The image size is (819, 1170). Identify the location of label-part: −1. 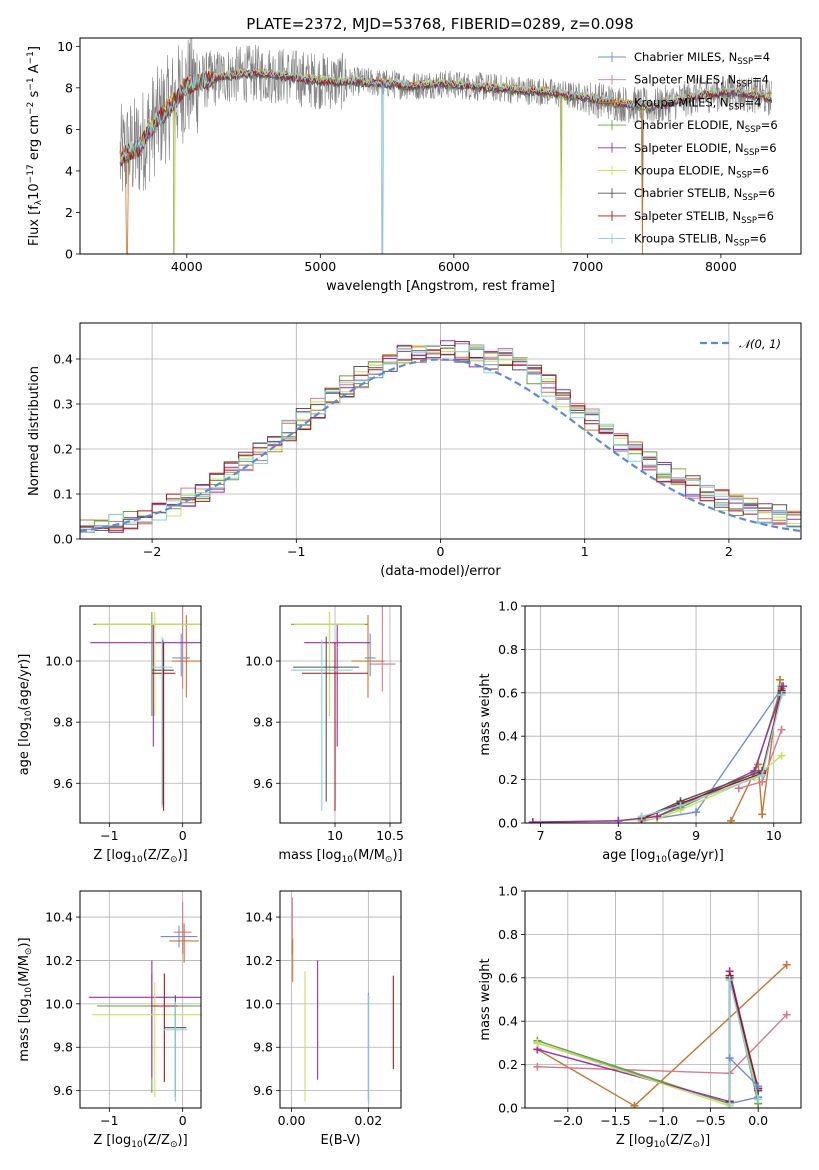
(31, 57).